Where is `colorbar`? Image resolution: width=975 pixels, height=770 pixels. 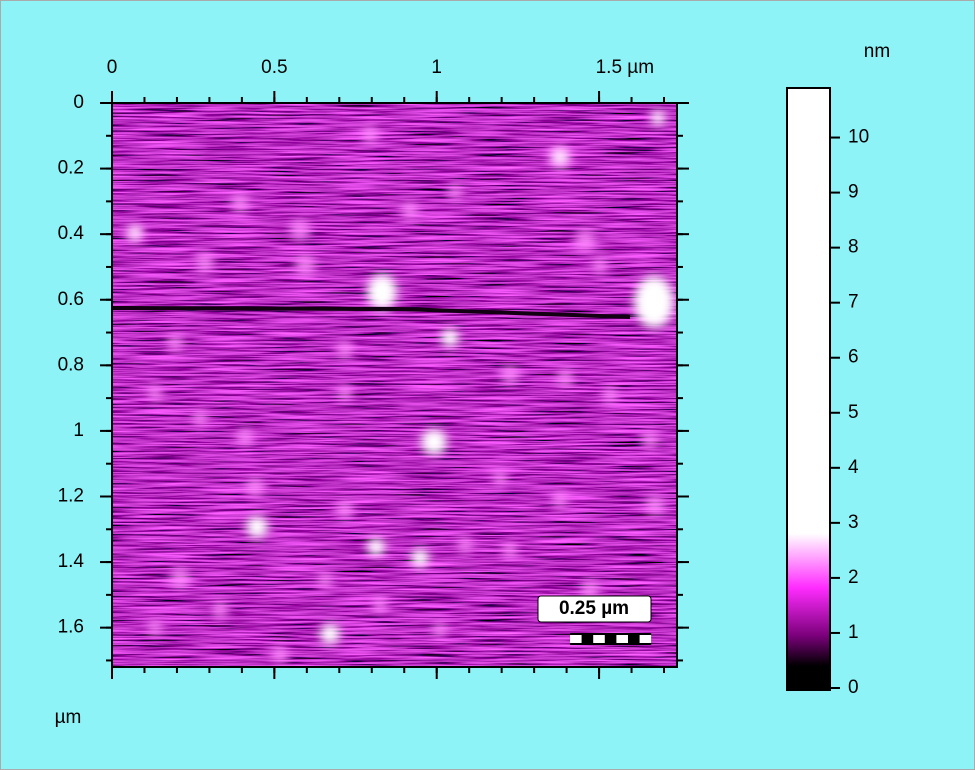 colorbar is located at coordinates (808, 389).